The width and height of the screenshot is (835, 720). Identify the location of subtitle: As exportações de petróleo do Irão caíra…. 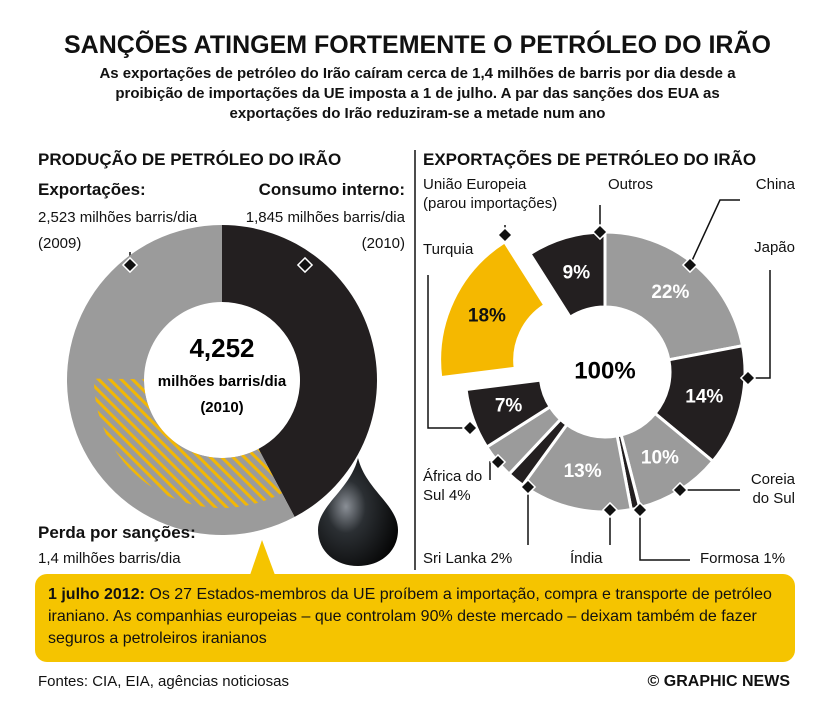
(417, 93).